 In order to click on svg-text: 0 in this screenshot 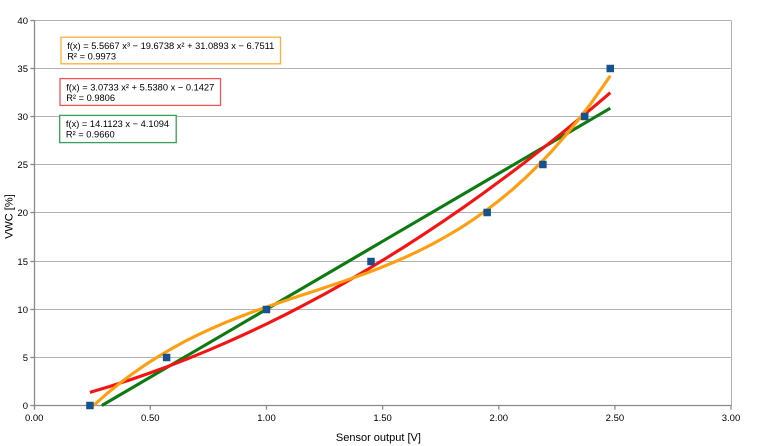, I will do `click(25, 406)`.